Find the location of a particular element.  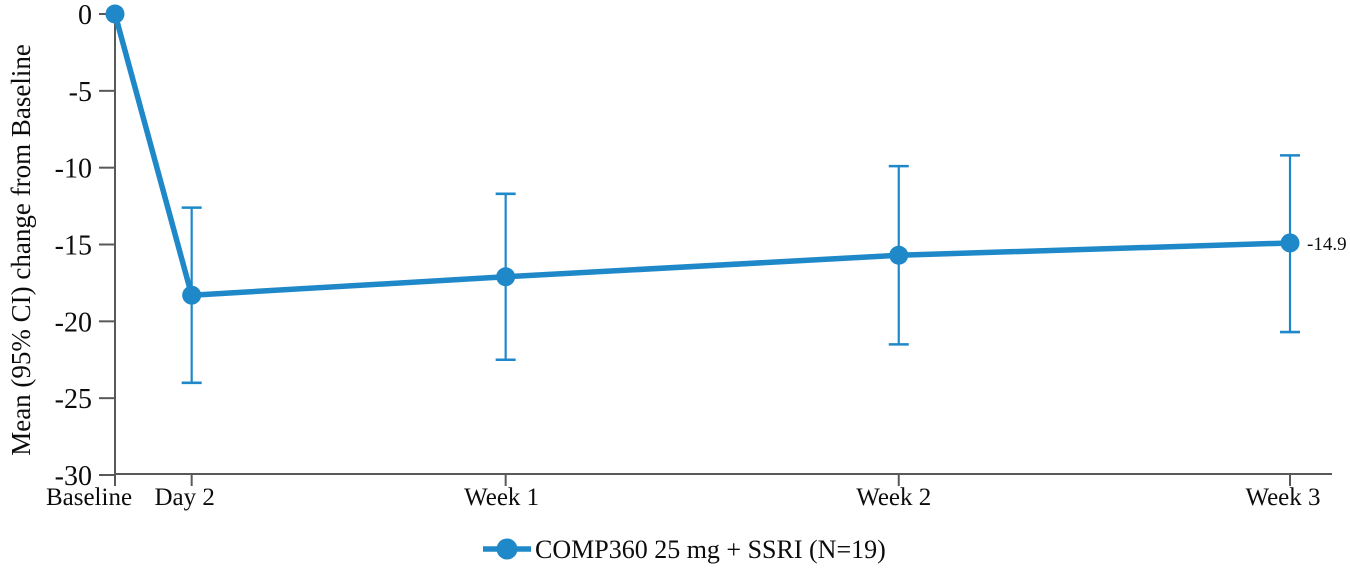

y-tick-label: -15 is located at coordinates (73, 246).